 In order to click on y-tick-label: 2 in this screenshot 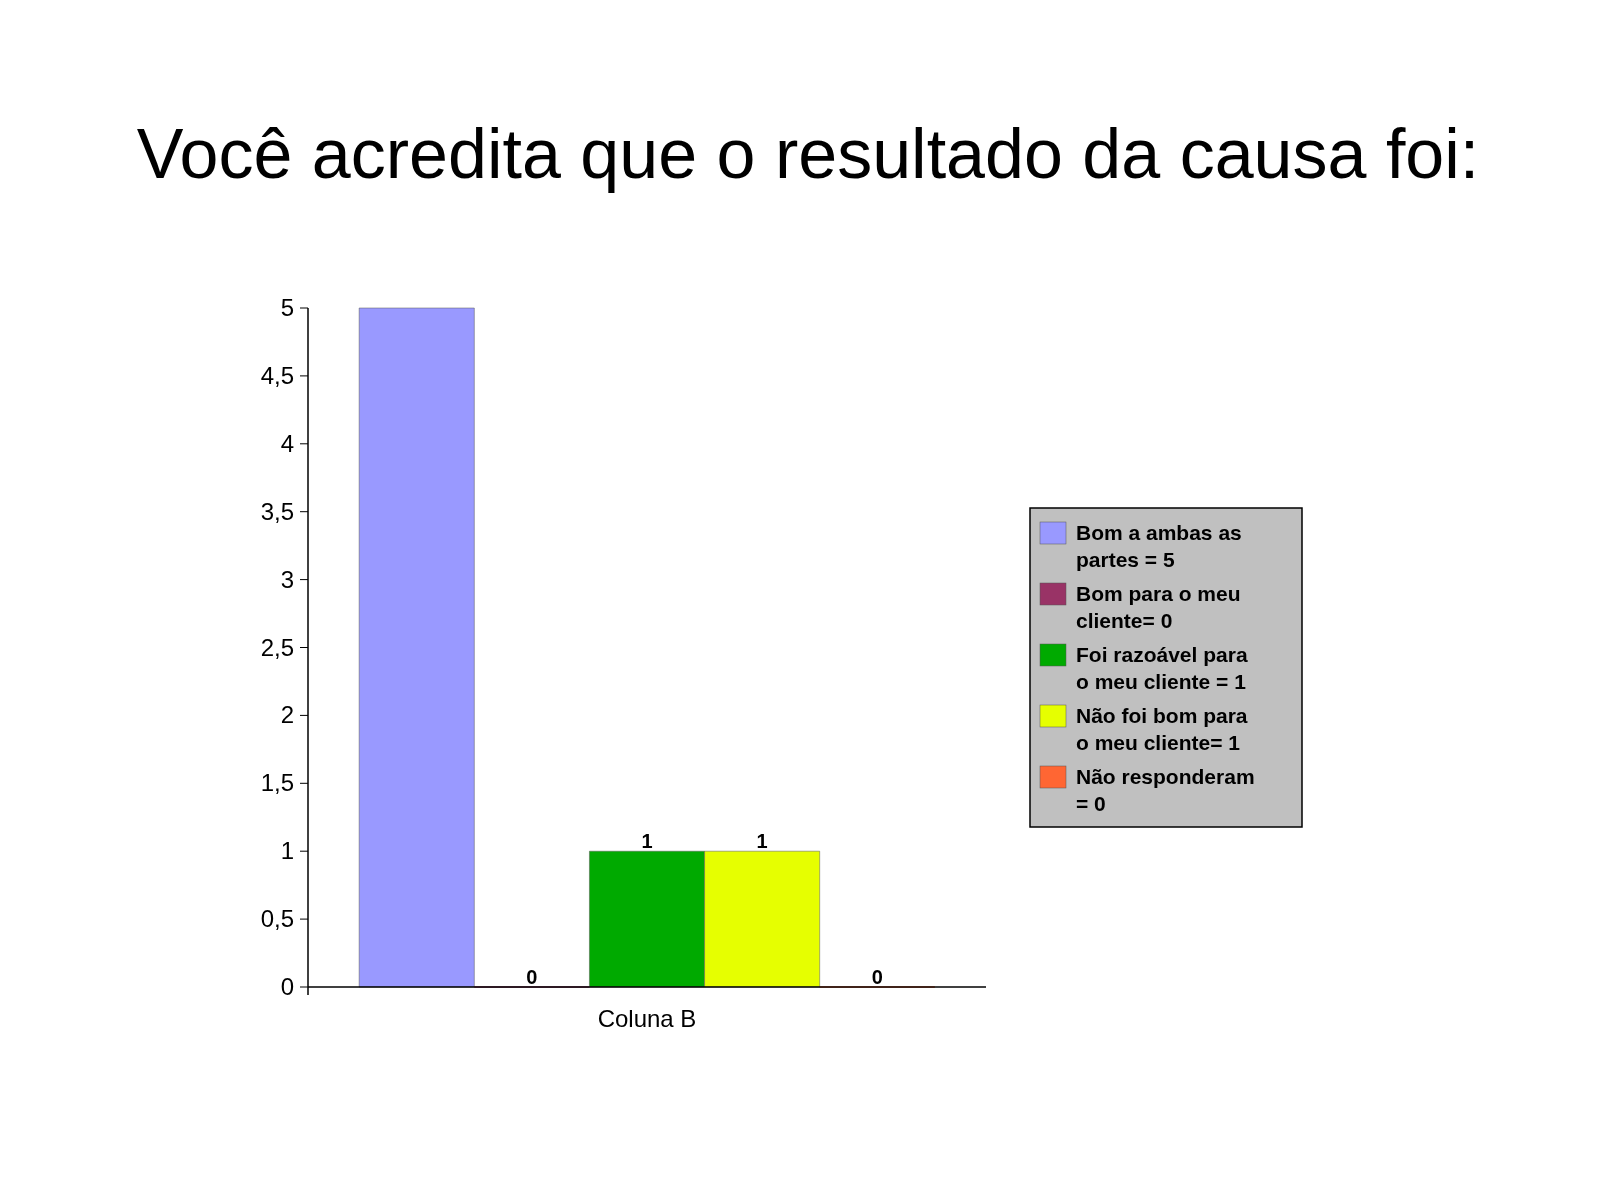, I will do `click(287, 715)`.